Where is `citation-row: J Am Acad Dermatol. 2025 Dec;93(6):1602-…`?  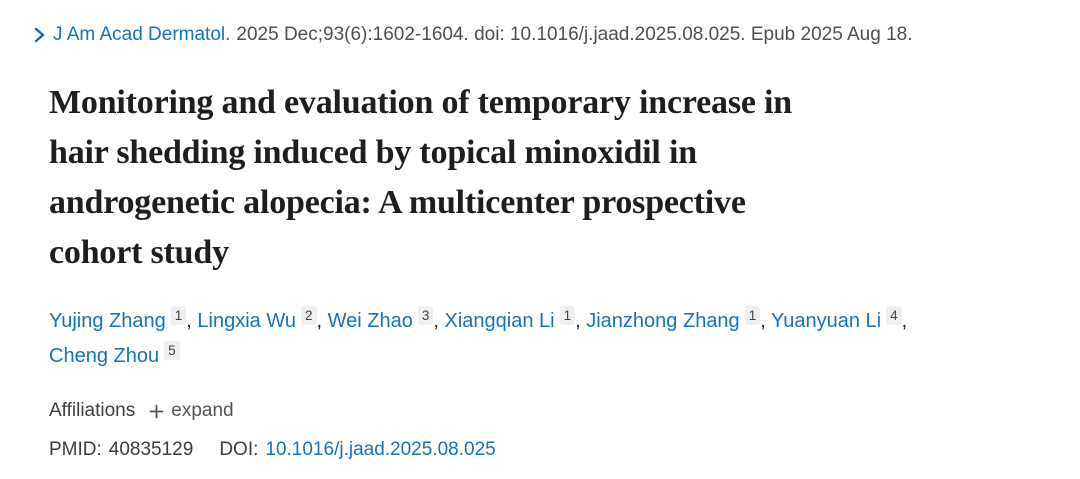
citation-row: J Am Acad Dermatol. 2025 Dec;93(6):1602-… is located at coordinates (536, 35).